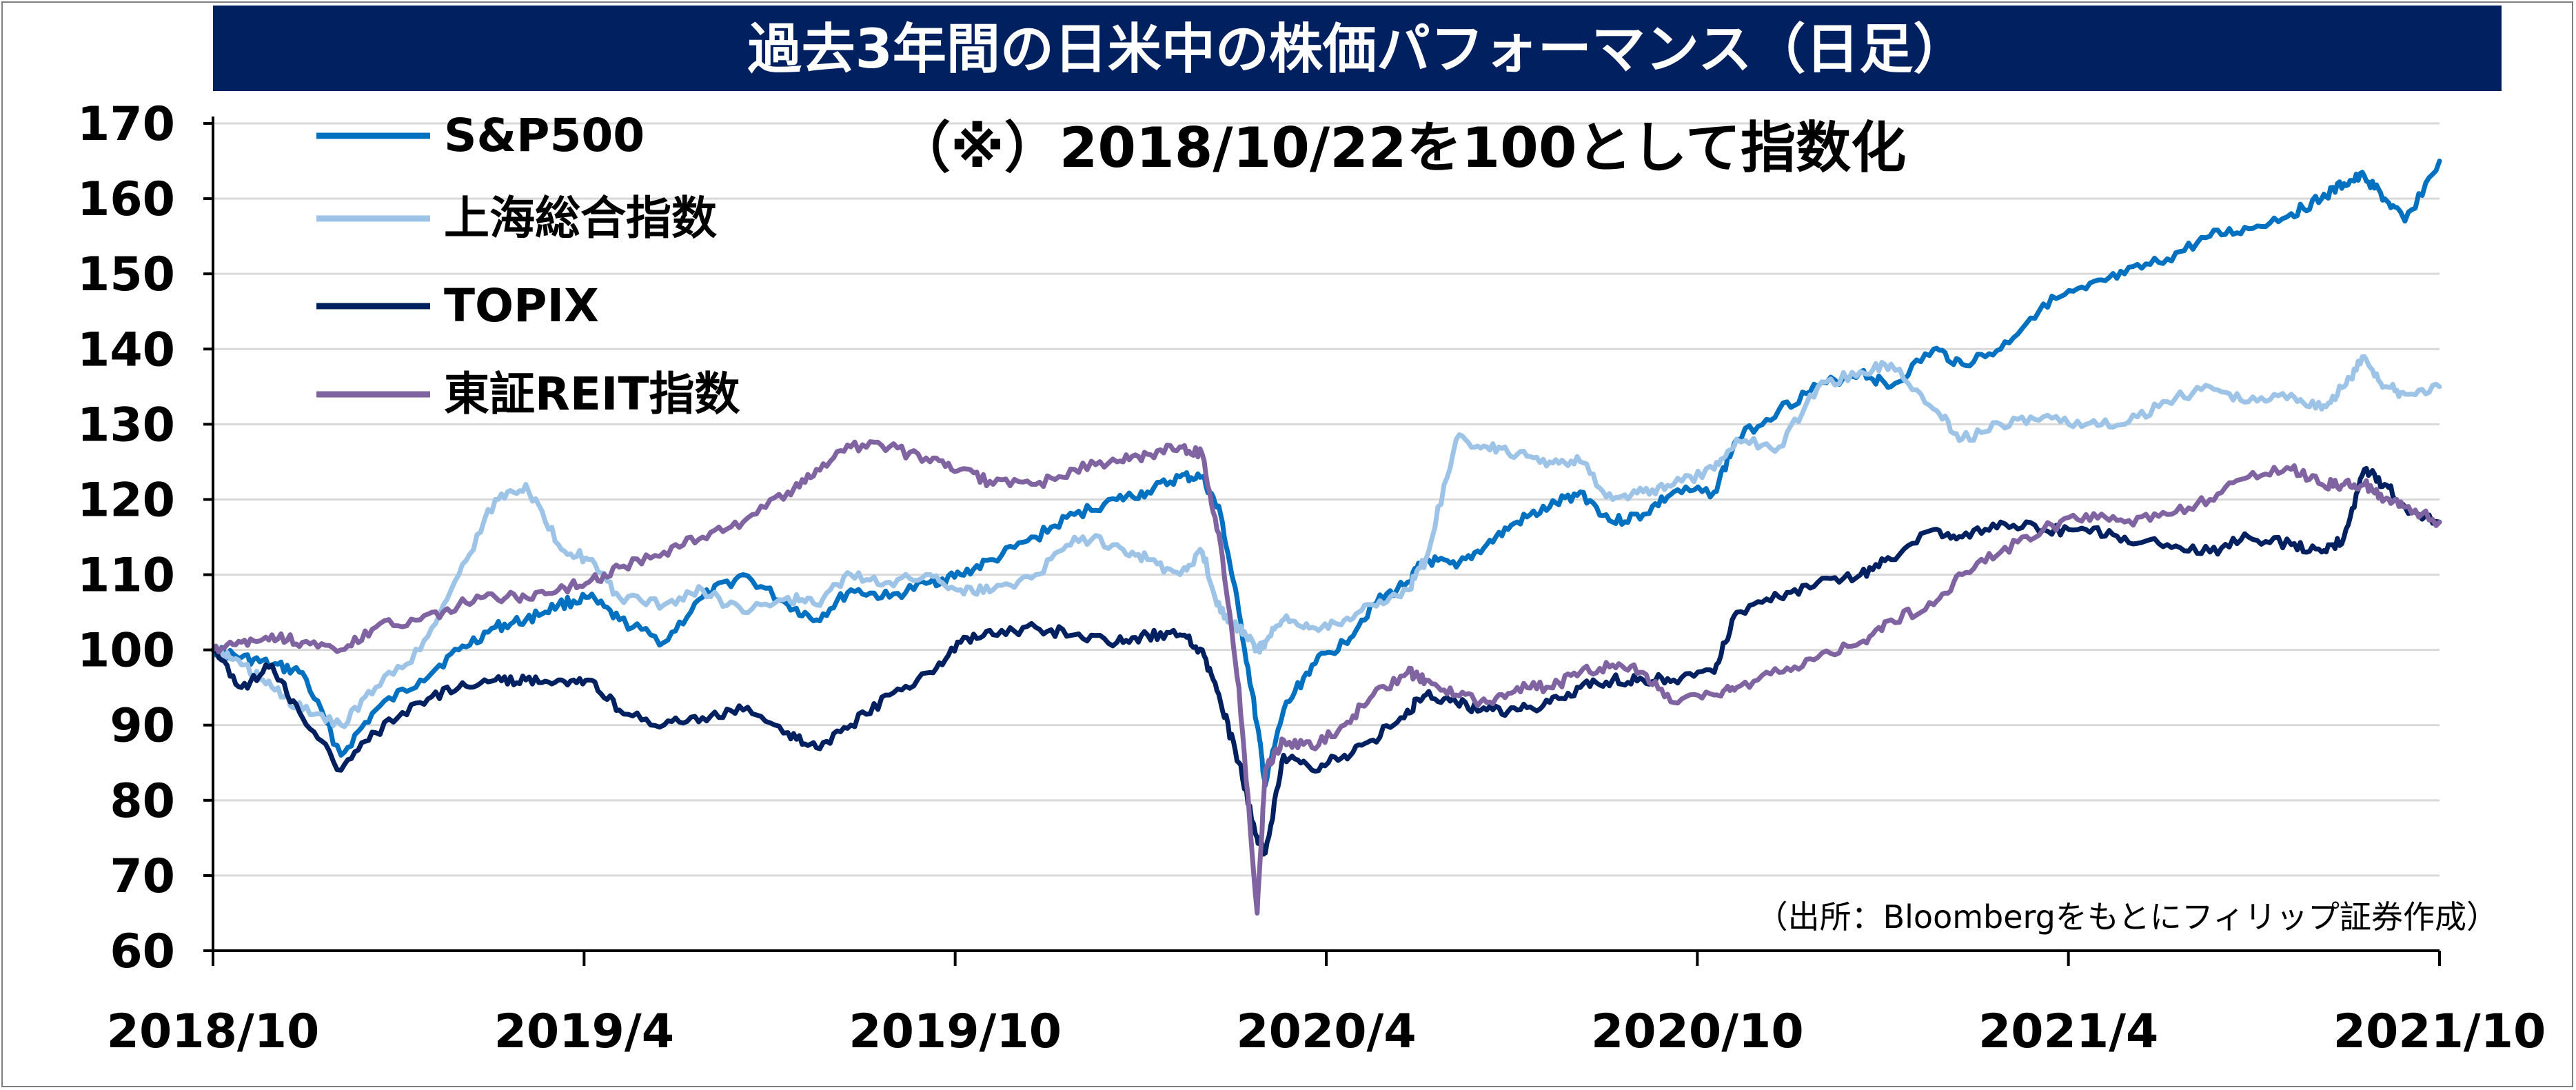  Describe the element at coordinates (126, 199) in the screenshot. I see `y-tick-label: 160` at that location.